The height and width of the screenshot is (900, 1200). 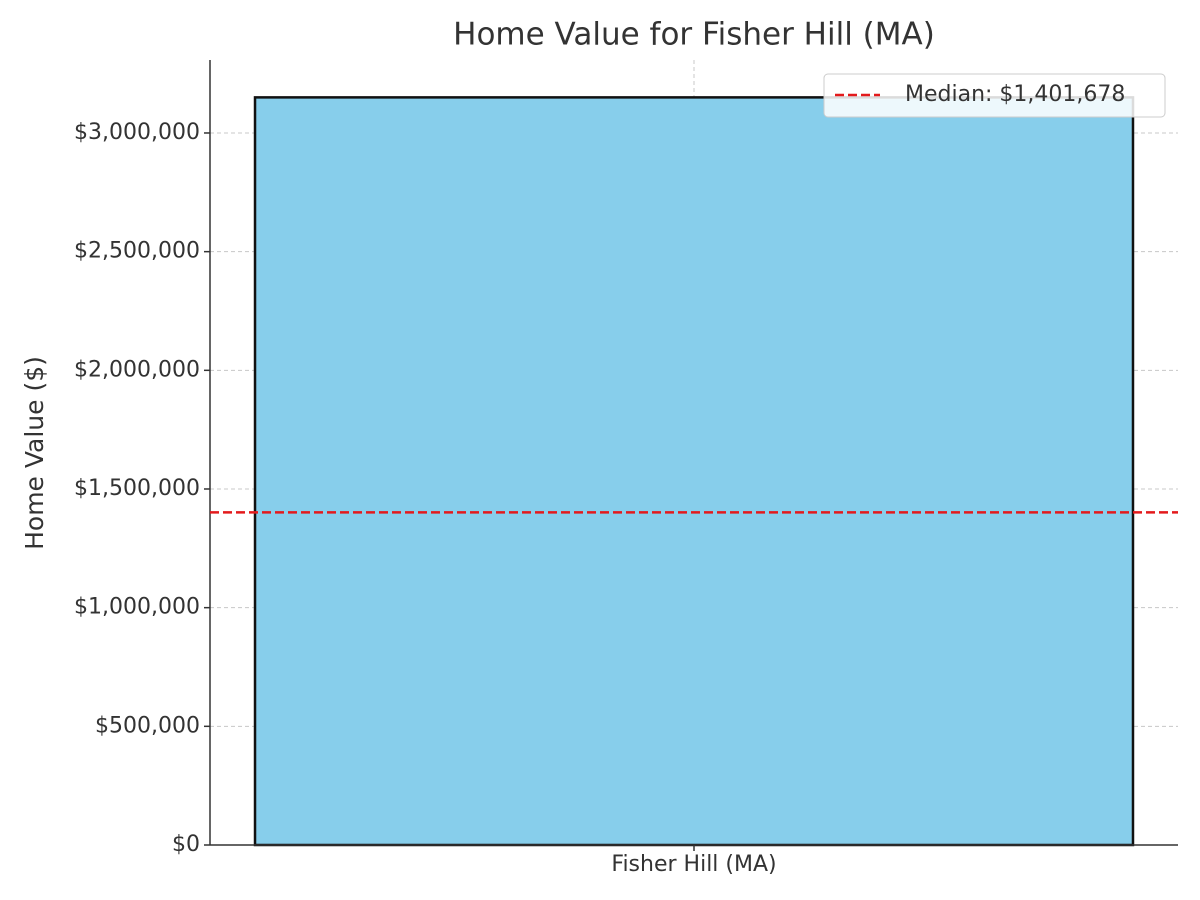 I want to click on y-axis-label: Home Value ($), so click(x=34, y=453).